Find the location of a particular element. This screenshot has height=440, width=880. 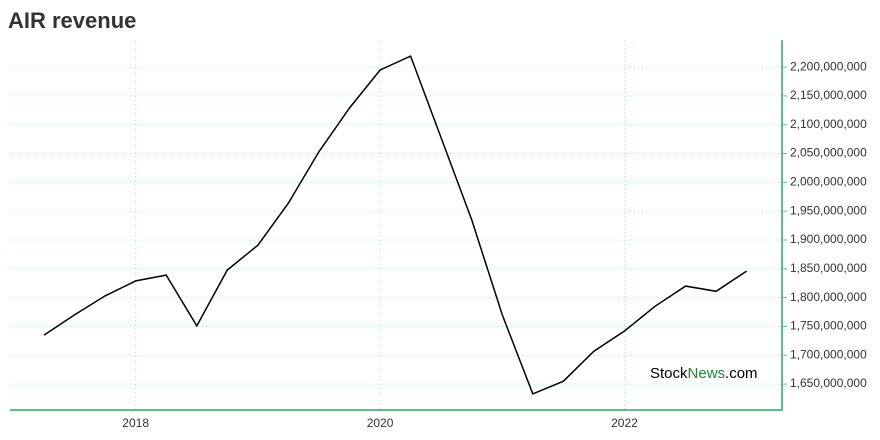

y-tick-label: 2,100,000,000 is located at coordinates (828, 124).